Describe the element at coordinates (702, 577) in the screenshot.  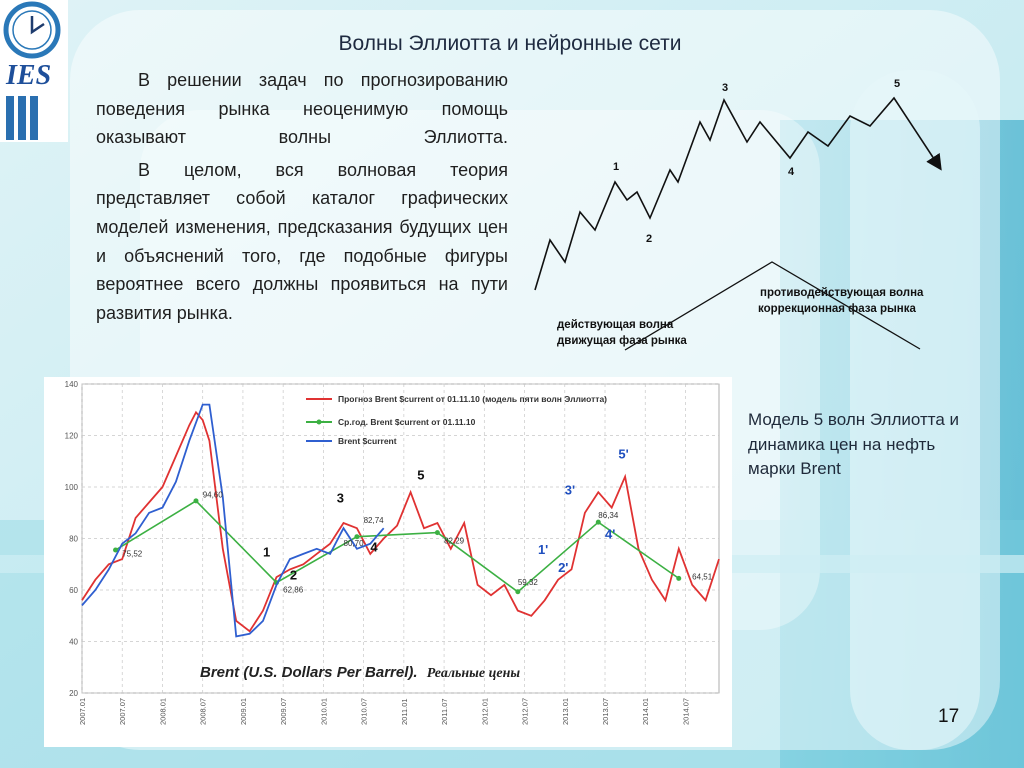
I see `value-annotation: 64,51` at that location.